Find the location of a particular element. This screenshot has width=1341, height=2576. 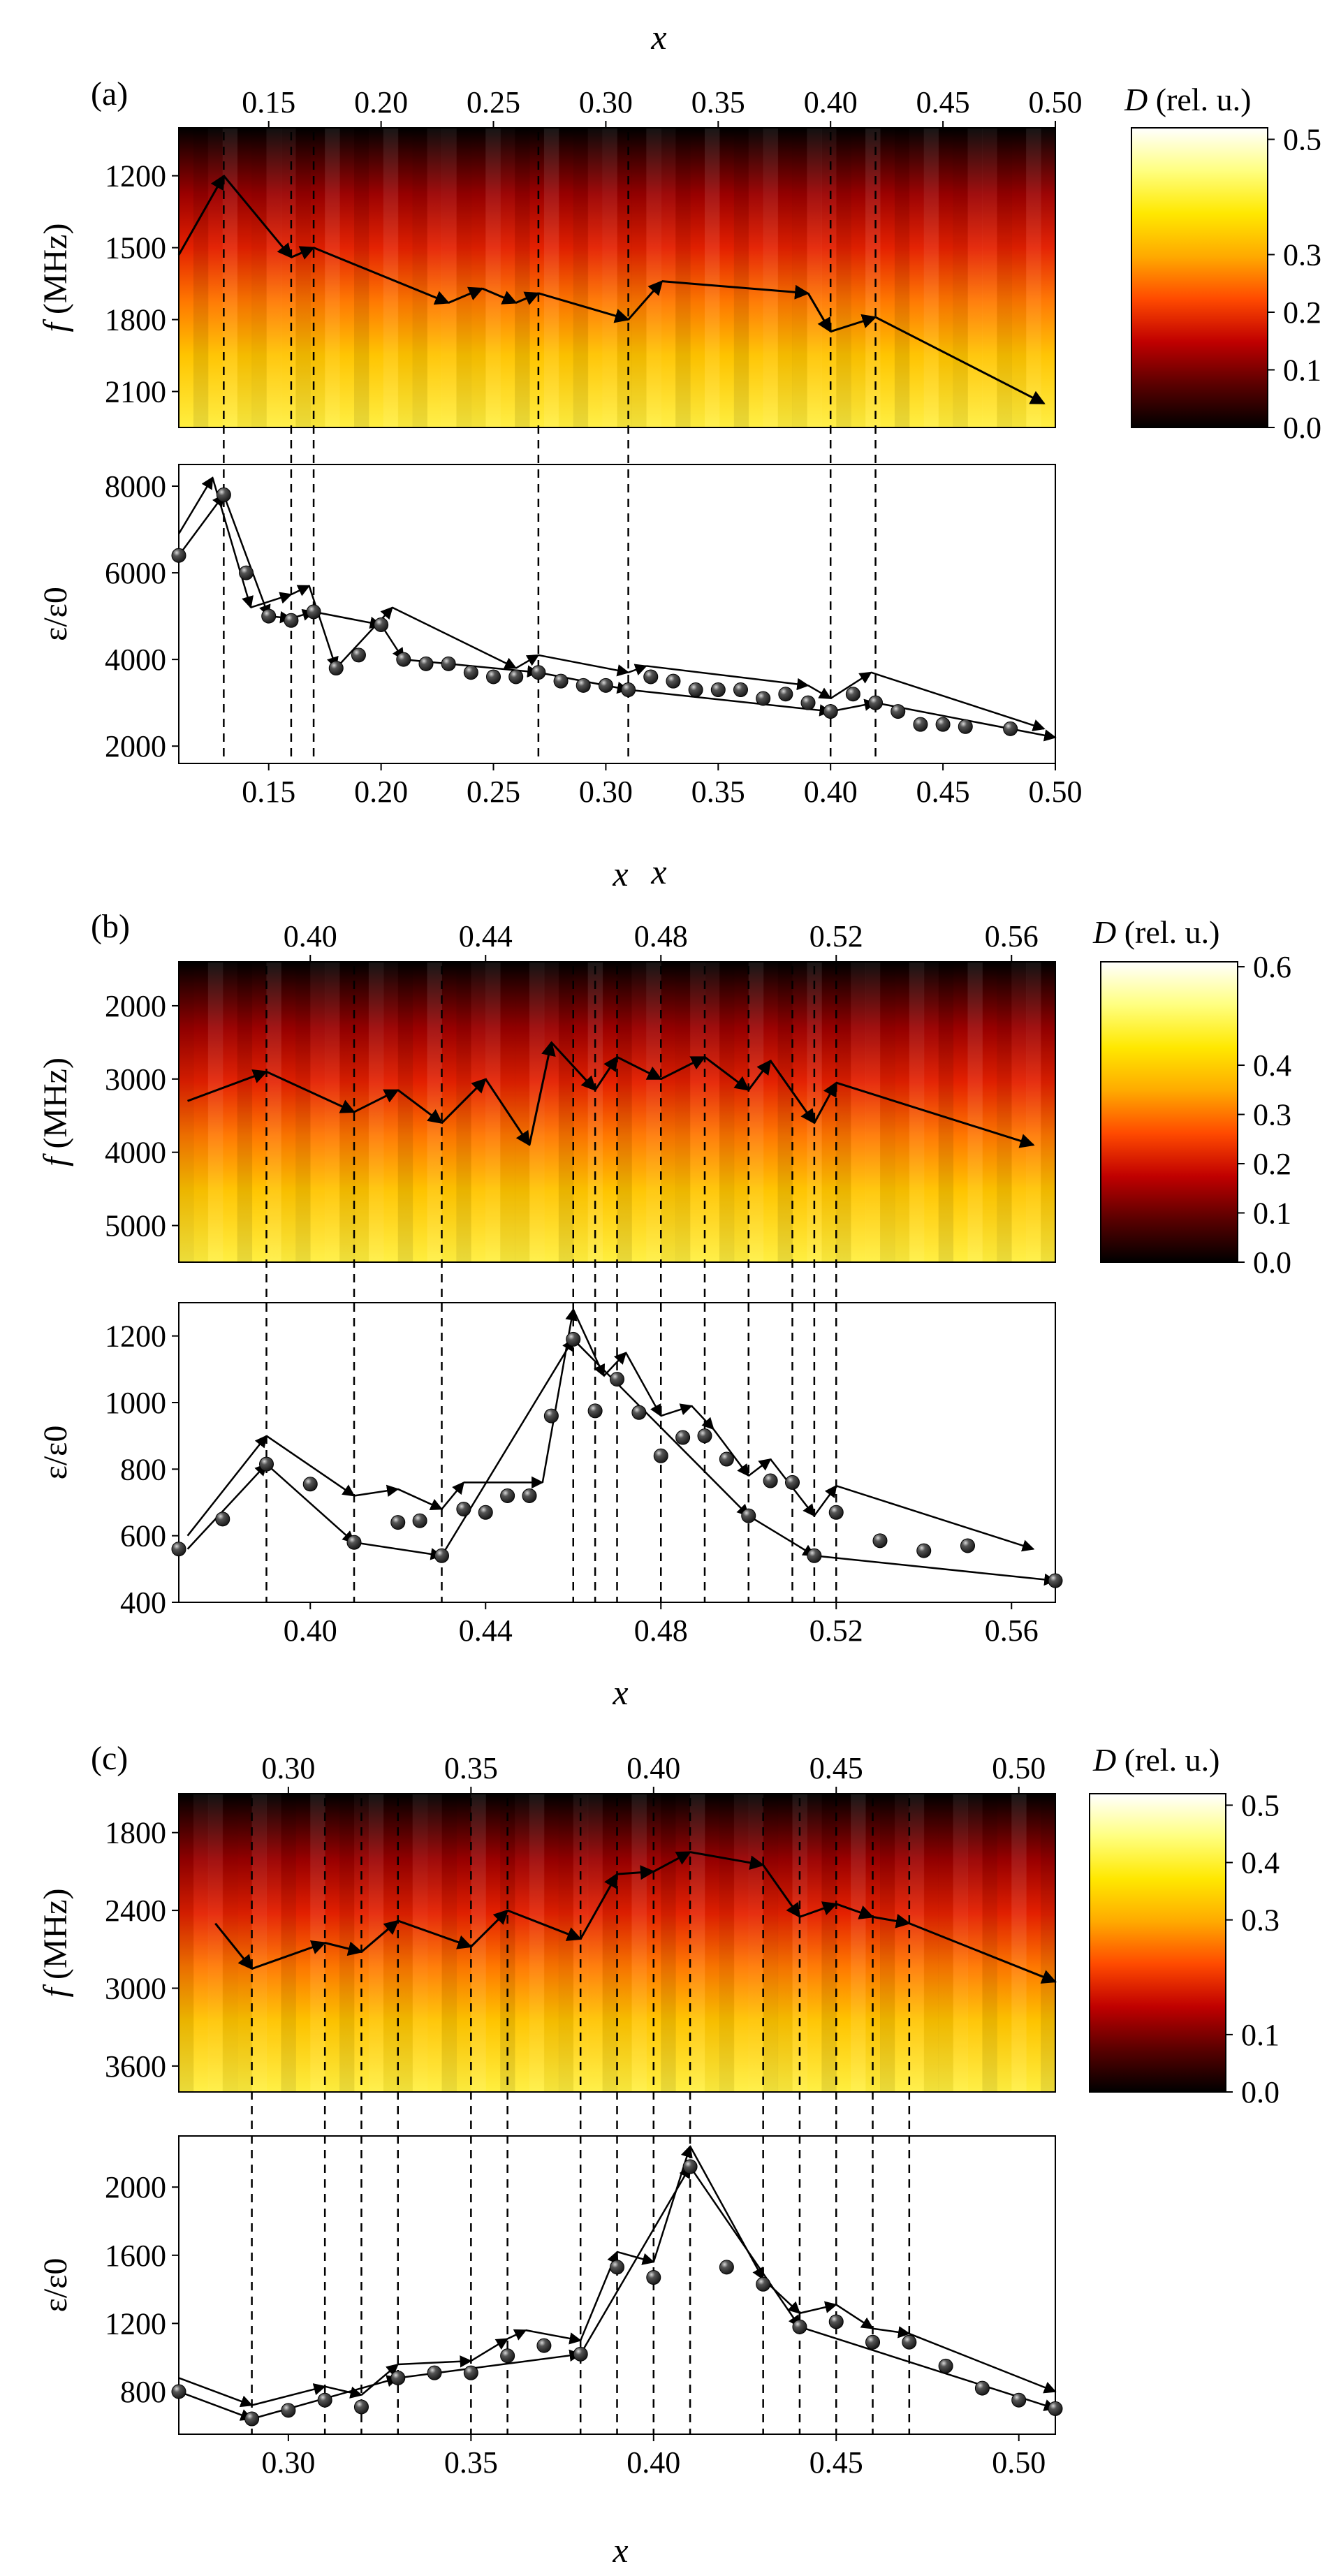

heatmap-y-tick-label: 3000 is located at coordinates (135, 1079).